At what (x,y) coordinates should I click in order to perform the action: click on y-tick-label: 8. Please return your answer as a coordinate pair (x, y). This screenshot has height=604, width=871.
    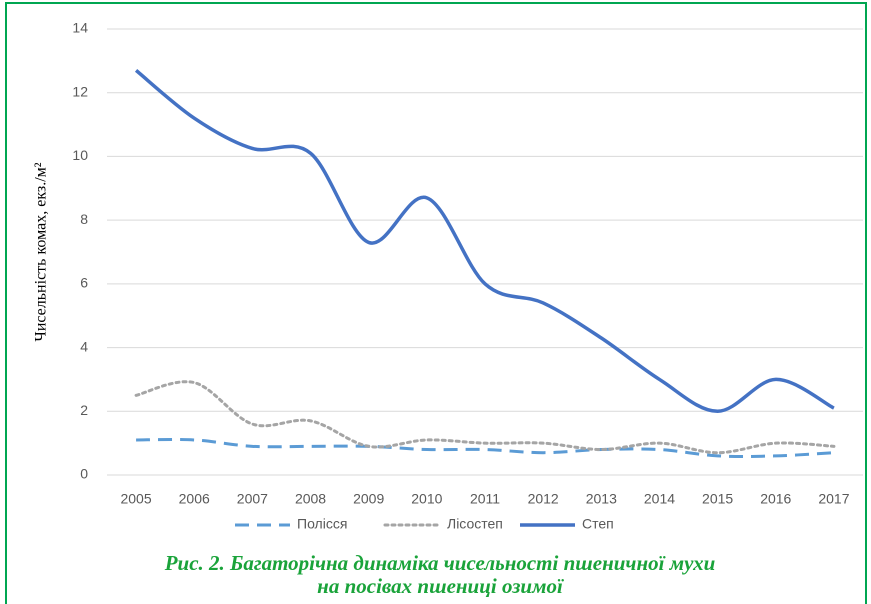
    Looking at the image, I should click on (84, 219).